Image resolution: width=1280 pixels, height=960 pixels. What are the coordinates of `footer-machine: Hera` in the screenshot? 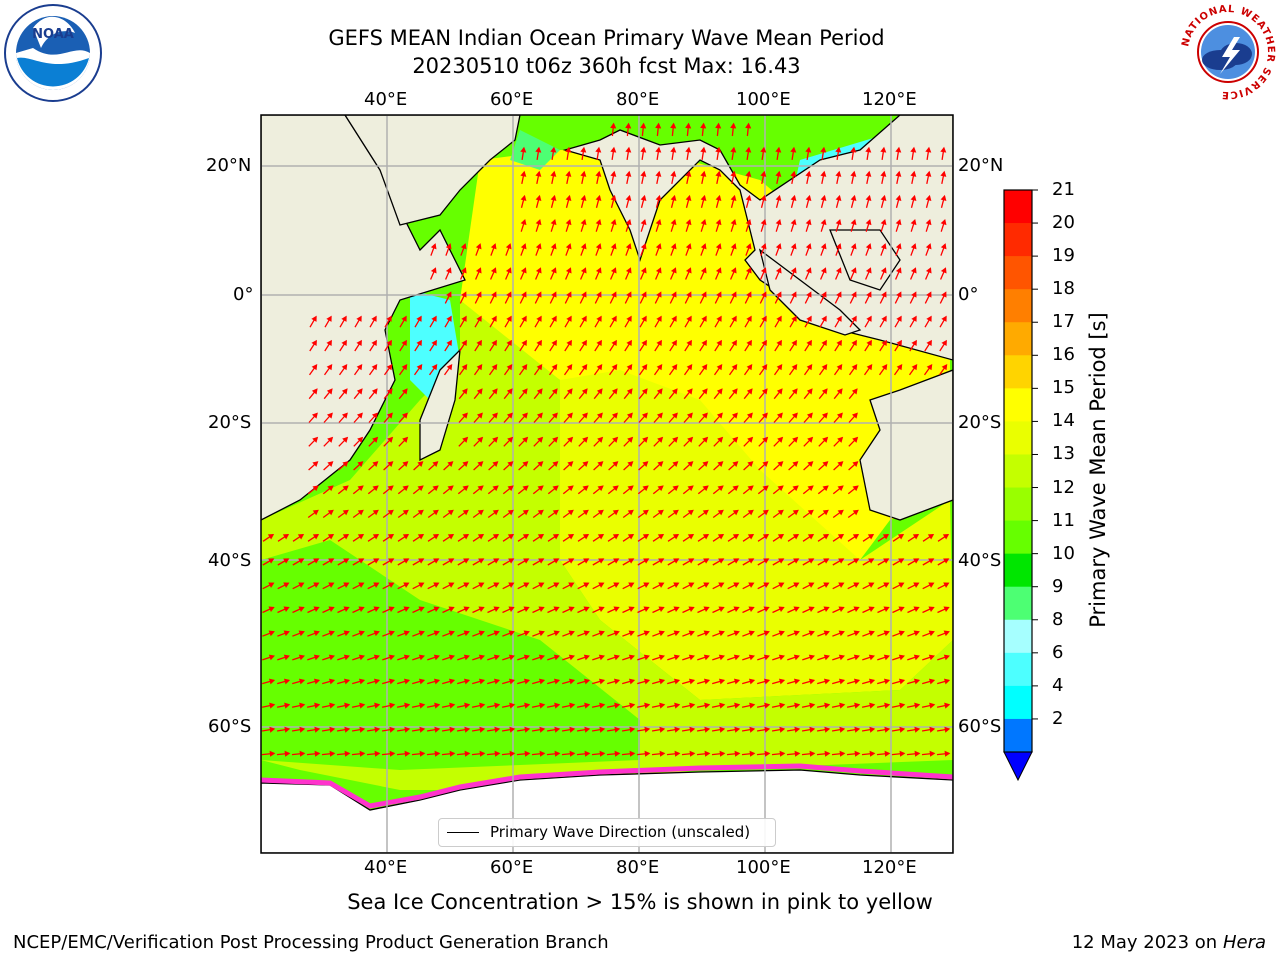 It's located at (1244, 942).